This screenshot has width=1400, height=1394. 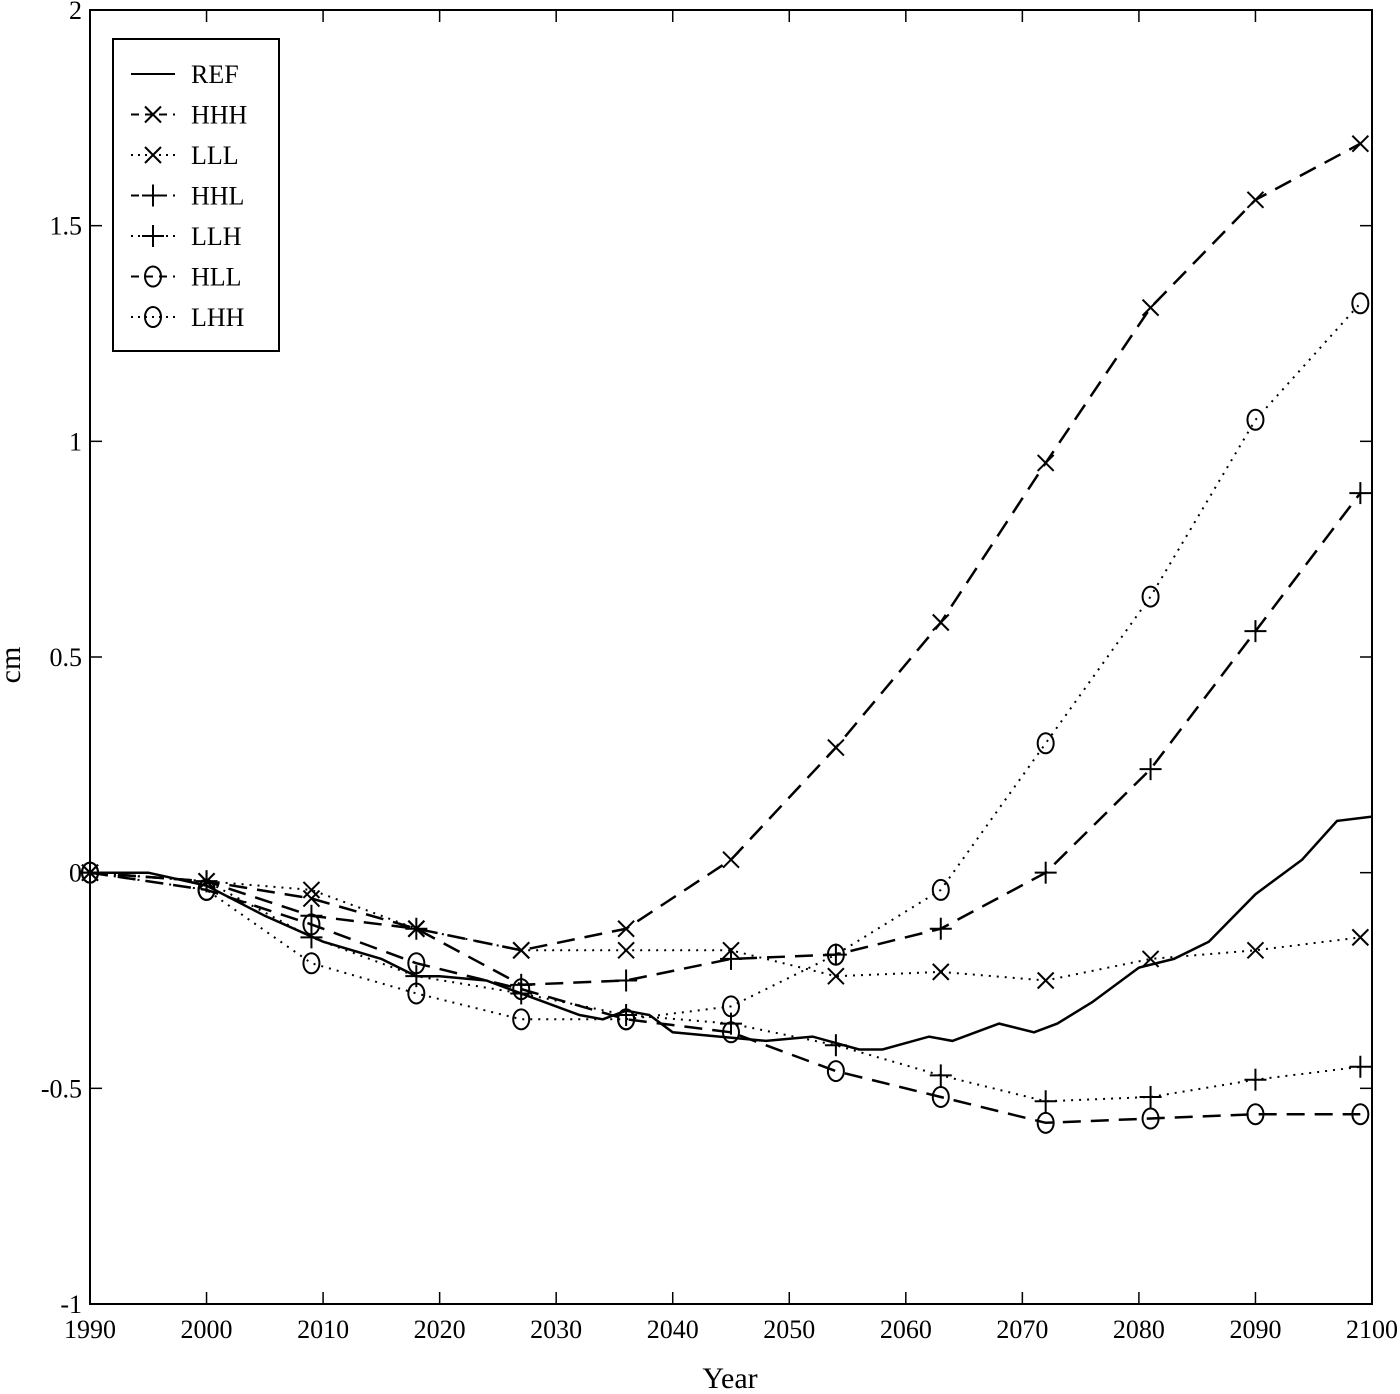 What do you see at coordinates (215, 74) in the screenshot?
I see `legend-label: REF` at bounding box center [215, 74].